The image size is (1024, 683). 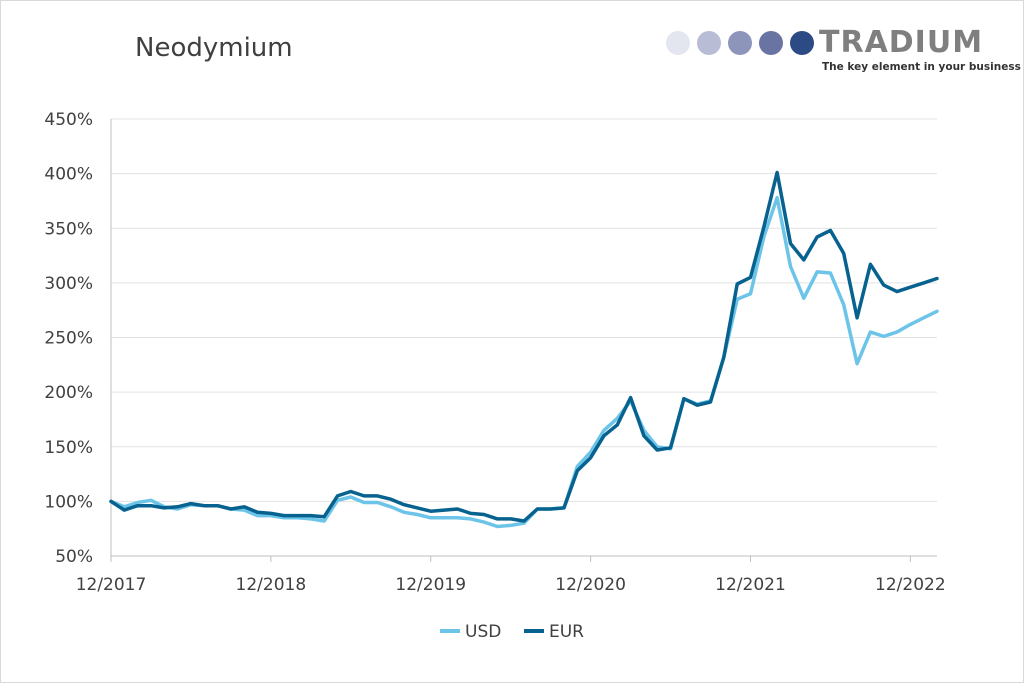 I want to click on y-tick-label: 150%, so click(x=68, y=448).